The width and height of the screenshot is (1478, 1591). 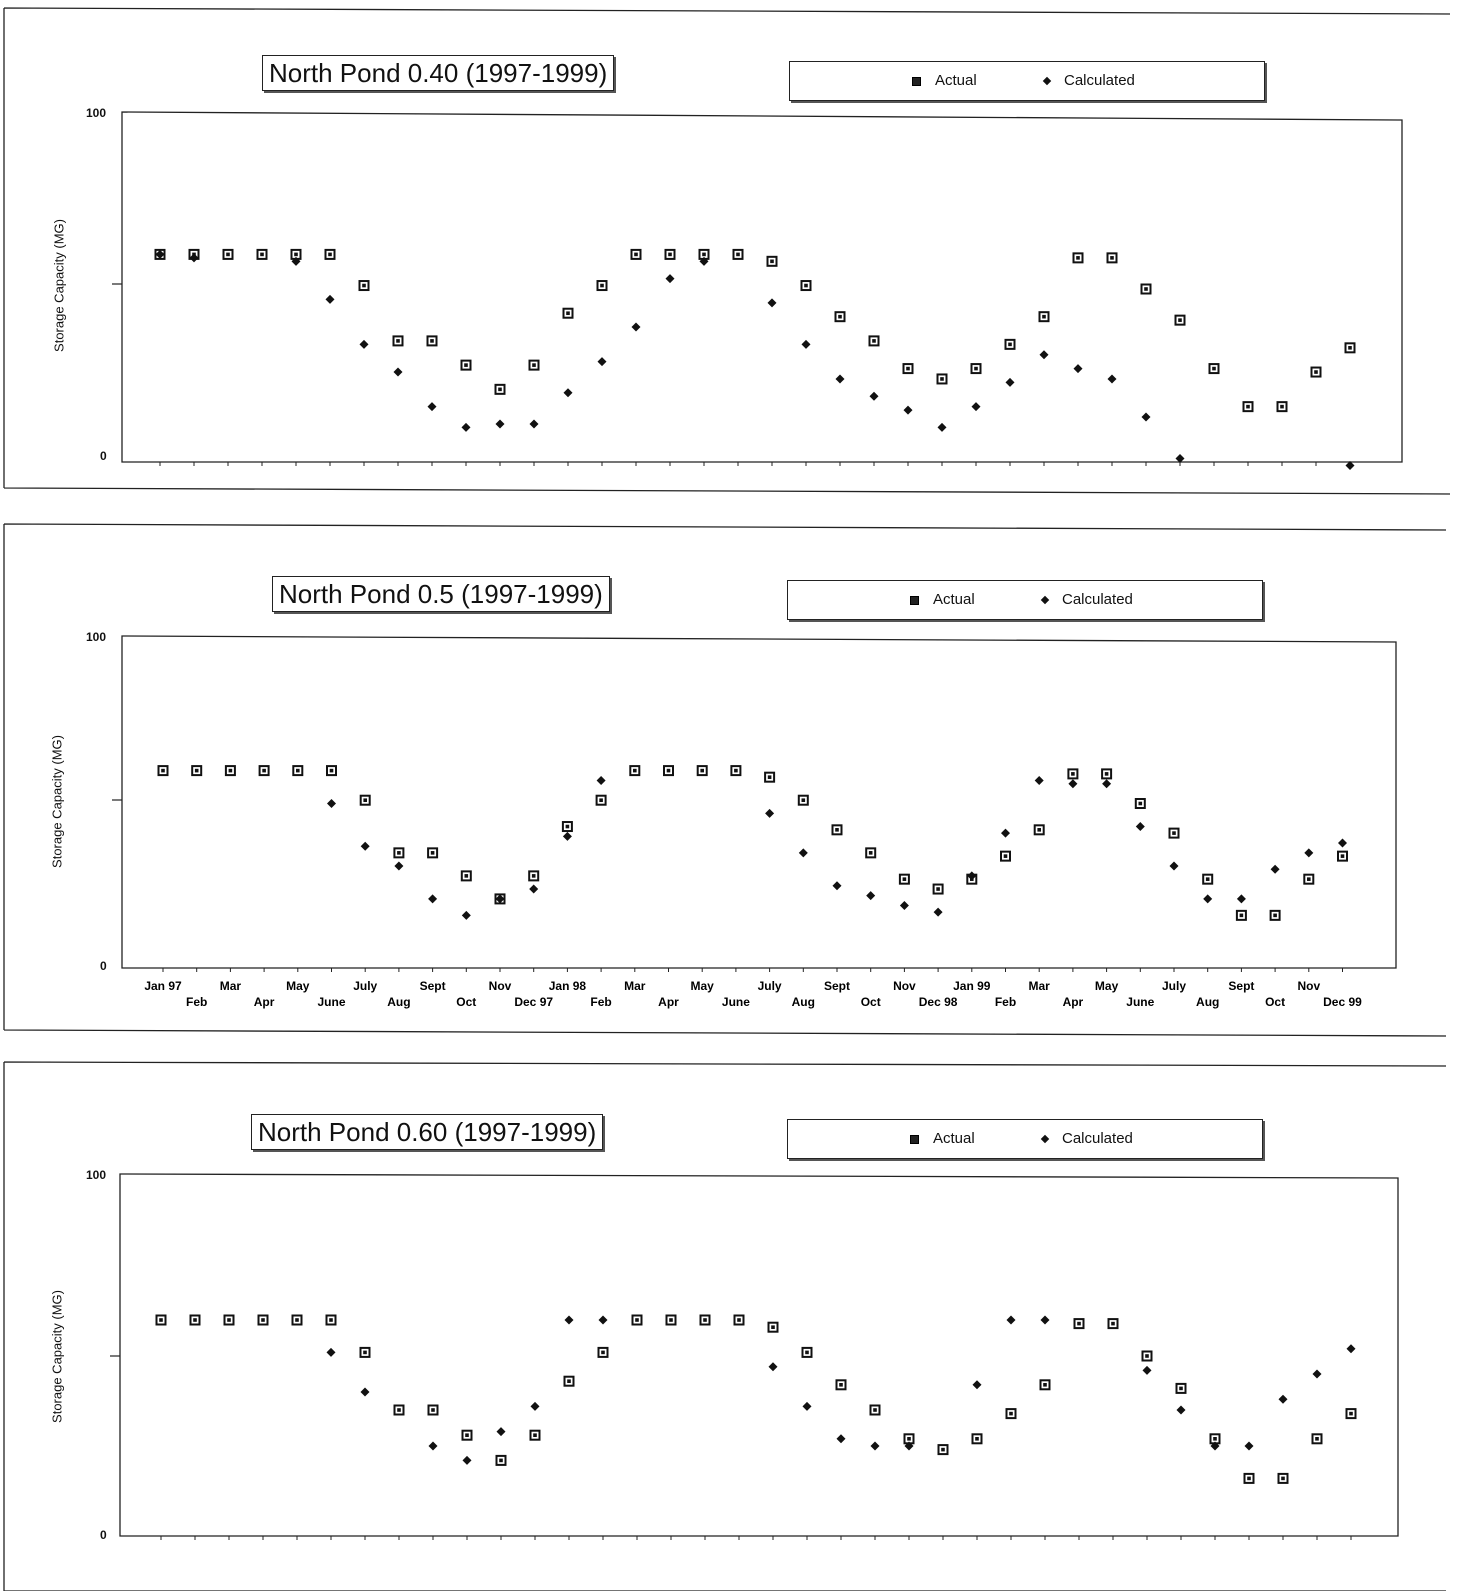 I want to click on x-tick-label: Jan 98, so click(x=568, y=986).